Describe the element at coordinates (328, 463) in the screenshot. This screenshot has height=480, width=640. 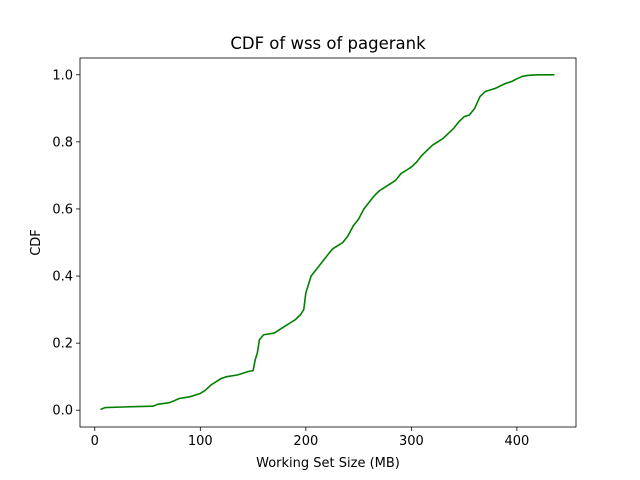
I see `x-axis-label: Working Set Size (MB)` at that location.